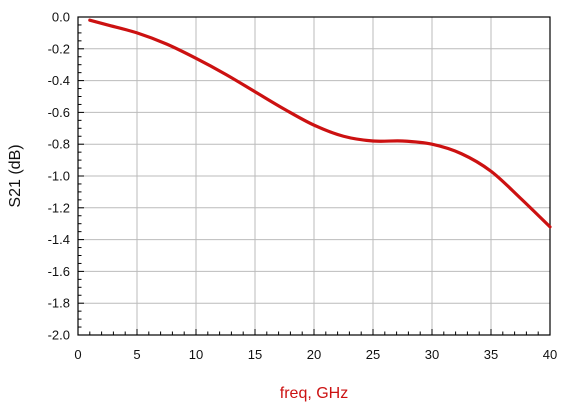  I want to click on y-tick-label: -1.0, so click(59, 176).